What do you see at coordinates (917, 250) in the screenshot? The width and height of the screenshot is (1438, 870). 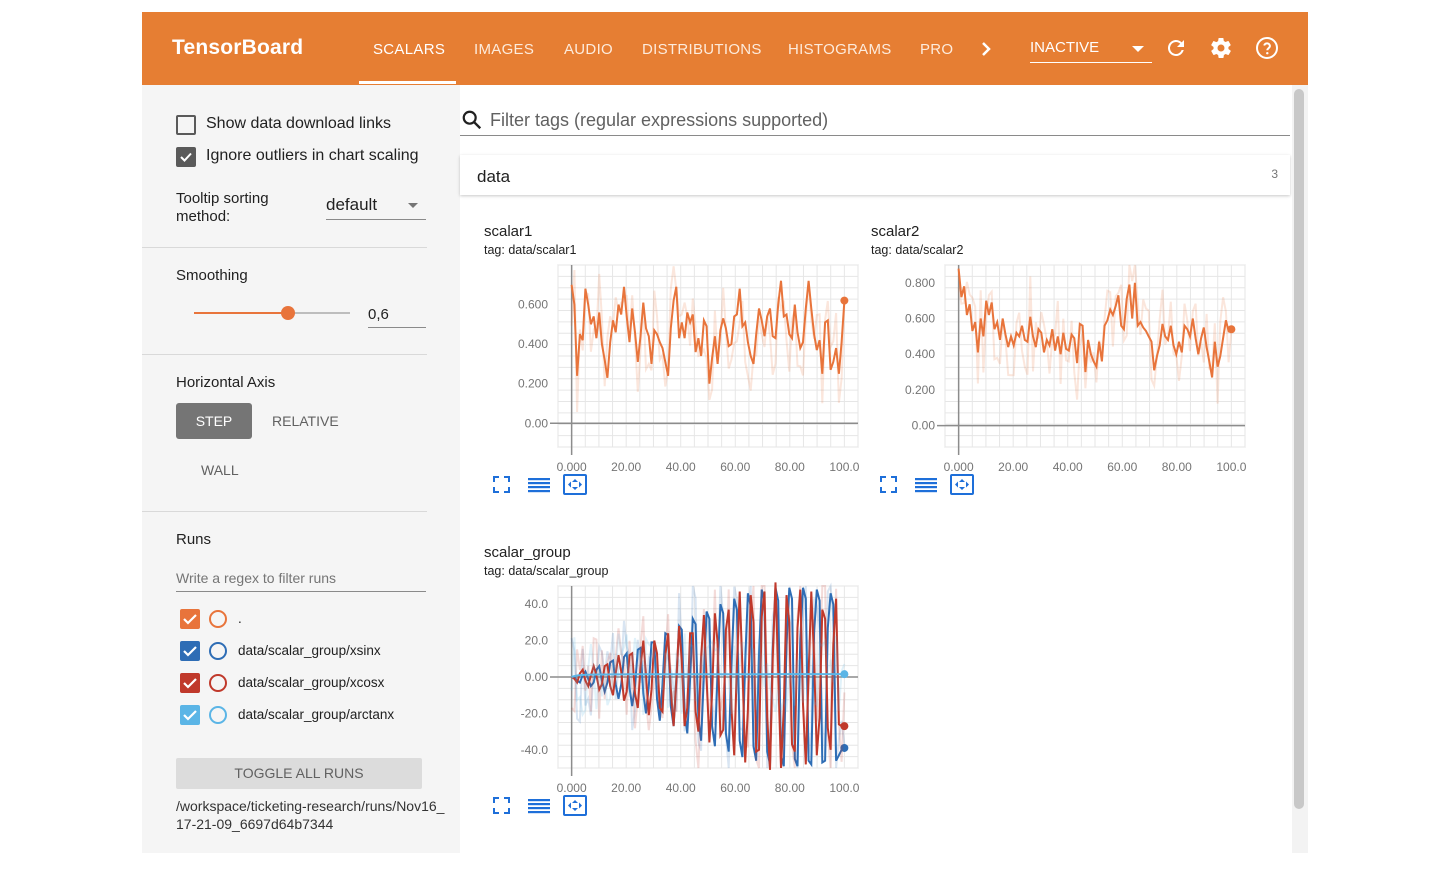 I see `chart-subtitle: tag: data/scalar2` at bounding box center [917, 250].